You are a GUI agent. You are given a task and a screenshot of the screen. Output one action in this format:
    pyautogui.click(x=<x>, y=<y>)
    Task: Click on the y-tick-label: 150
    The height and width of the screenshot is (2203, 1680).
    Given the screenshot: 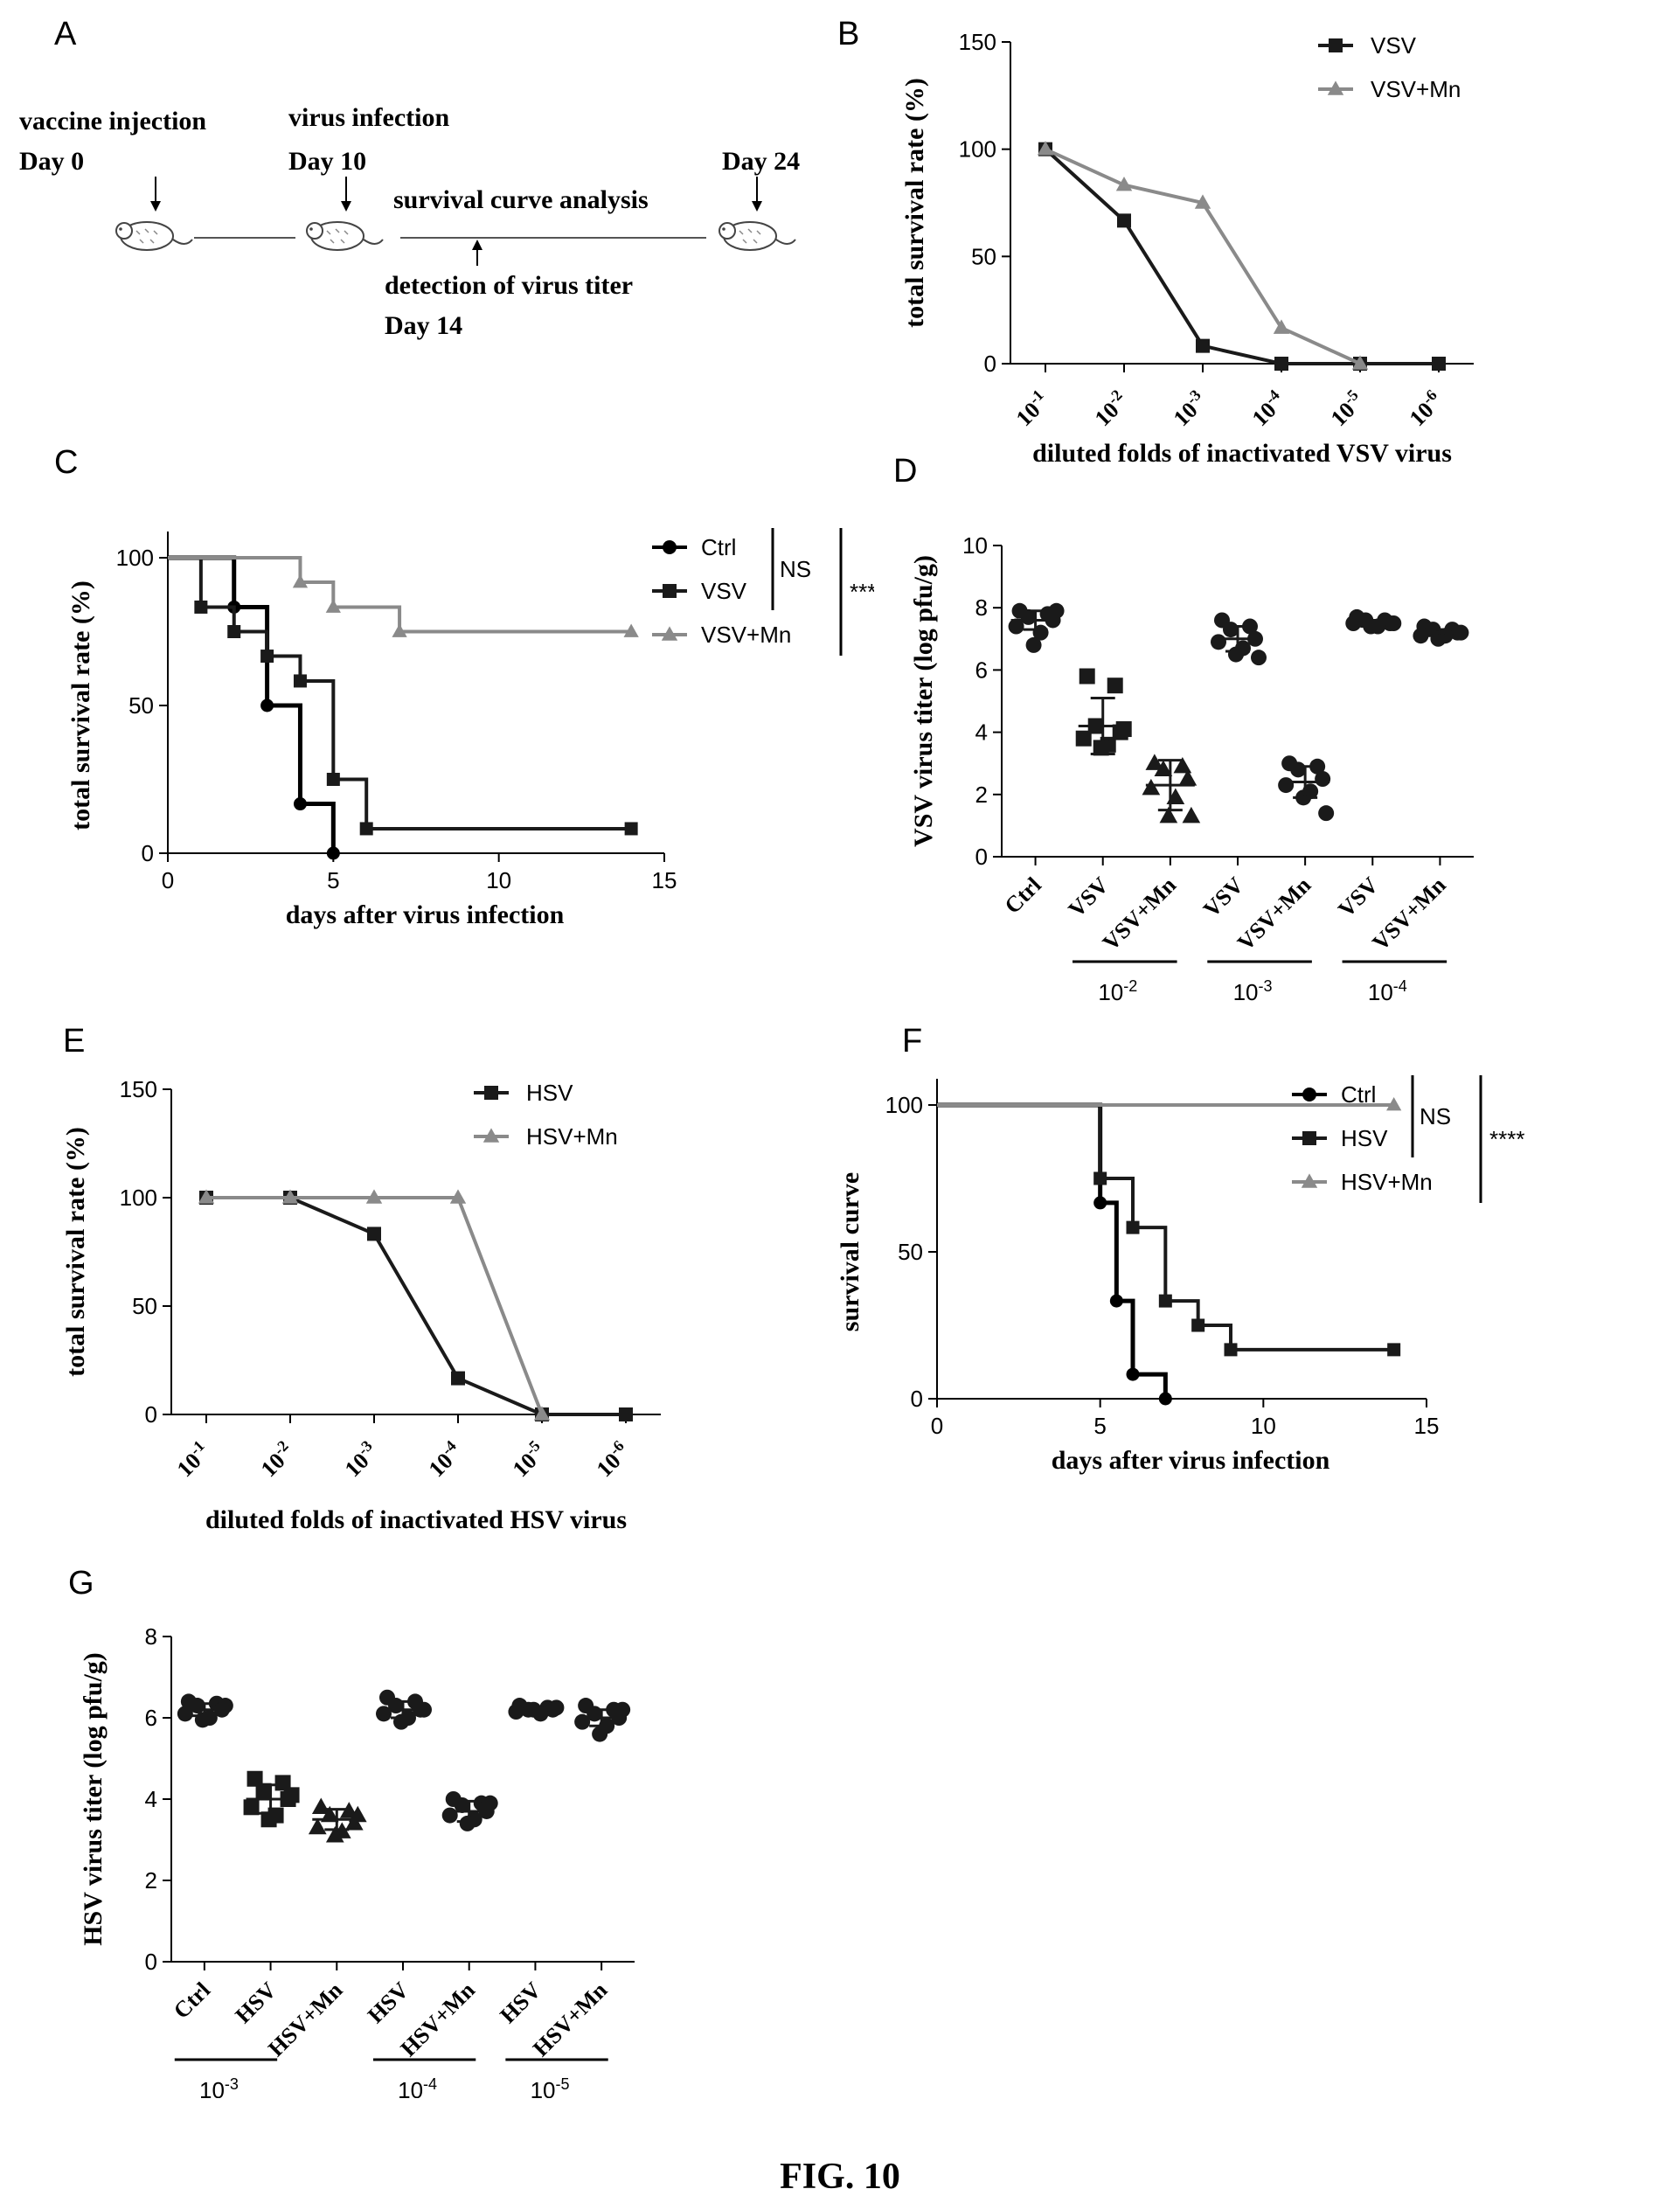 What is the action you would take?
    pyautogui.click(x=138, y=1089)
    